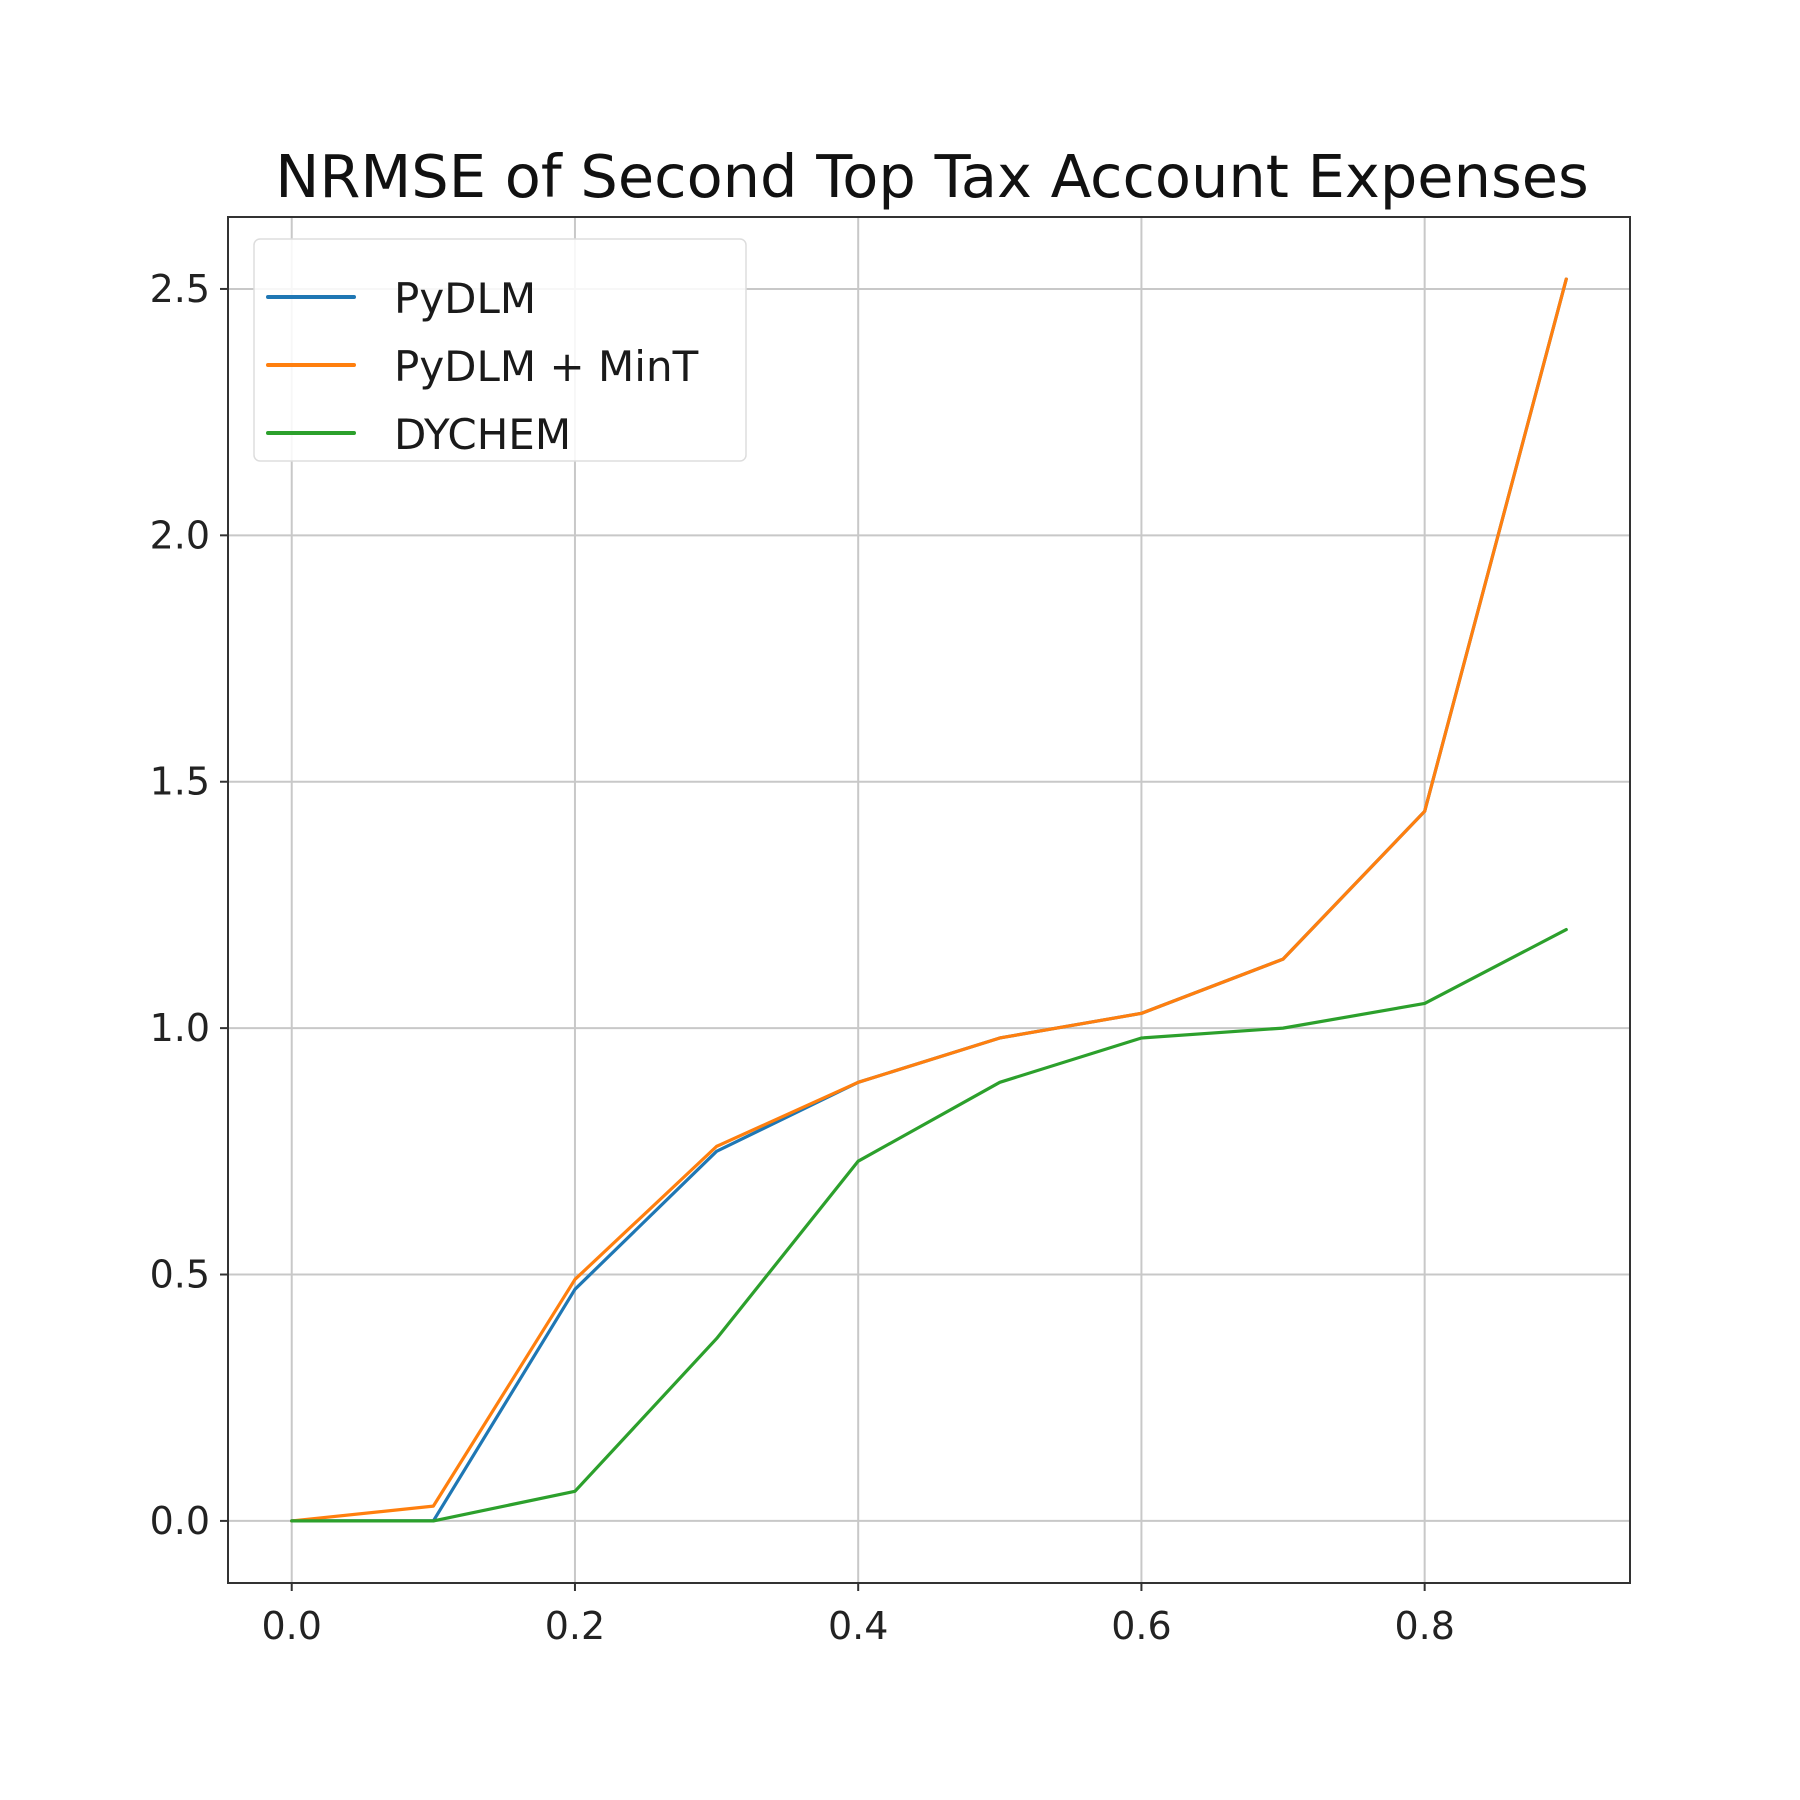 The height and width of the screenshot is (1800, 1800). I want to click on x-tick-label: 0.4, so click(858, 1626).